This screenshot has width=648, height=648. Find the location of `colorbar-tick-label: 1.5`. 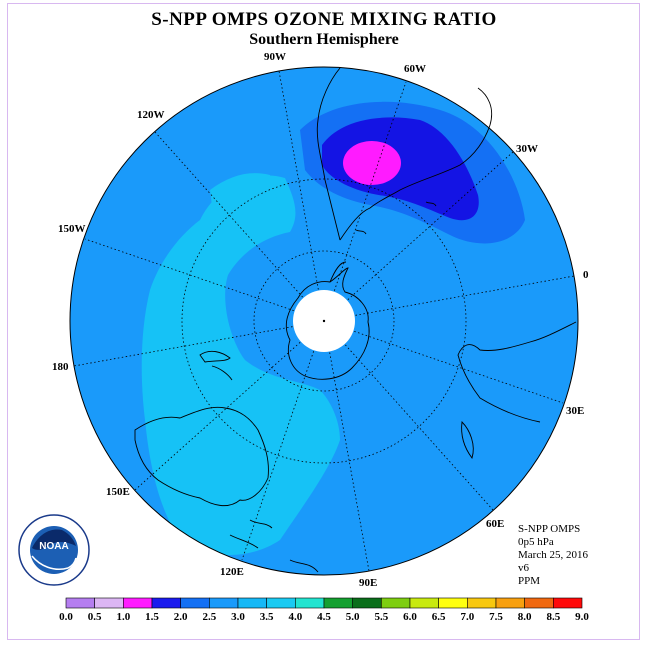

colorbar-tick-label: 1.5 is located at coordinates (152, 617).